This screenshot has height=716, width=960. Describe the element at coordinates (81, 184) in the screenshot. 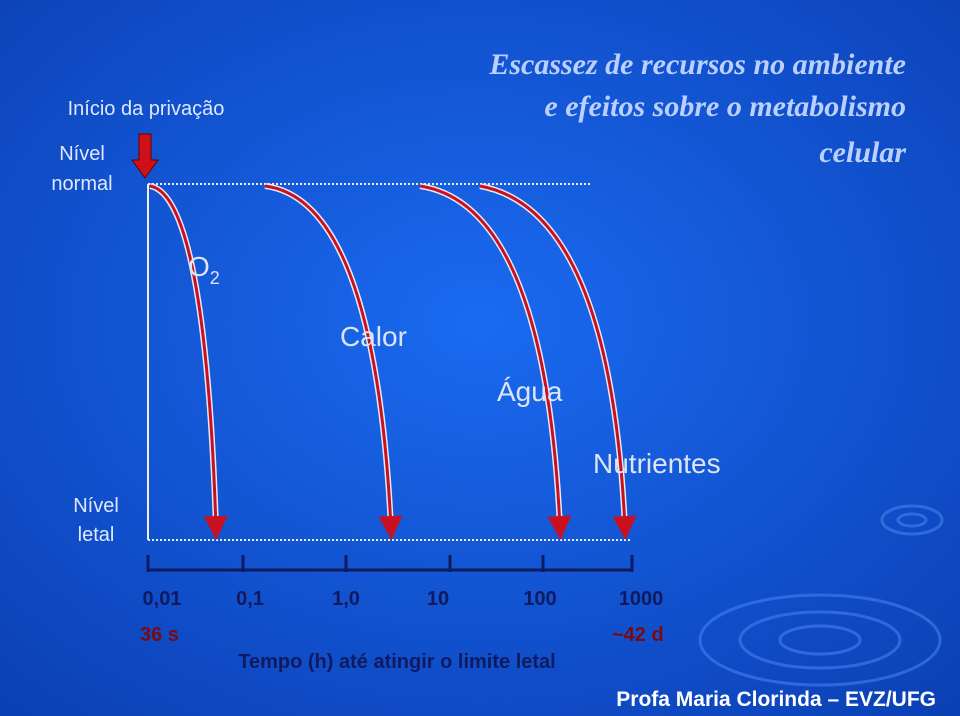

I see `level-label: normal` at that location.